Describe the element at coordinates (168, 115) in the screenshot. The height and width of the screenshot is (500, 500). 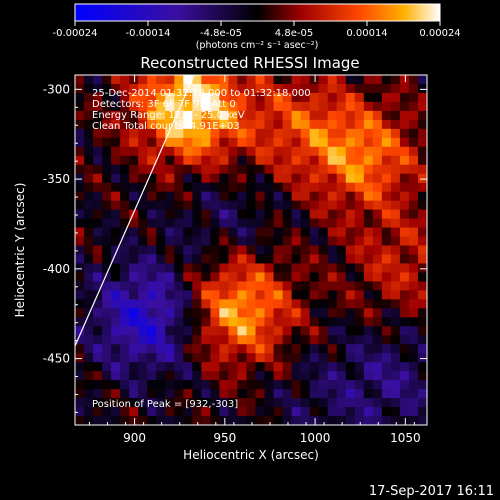
I see `annotation-energy-range: Energy Range: 12.0 - 25.0 keV` at that location.